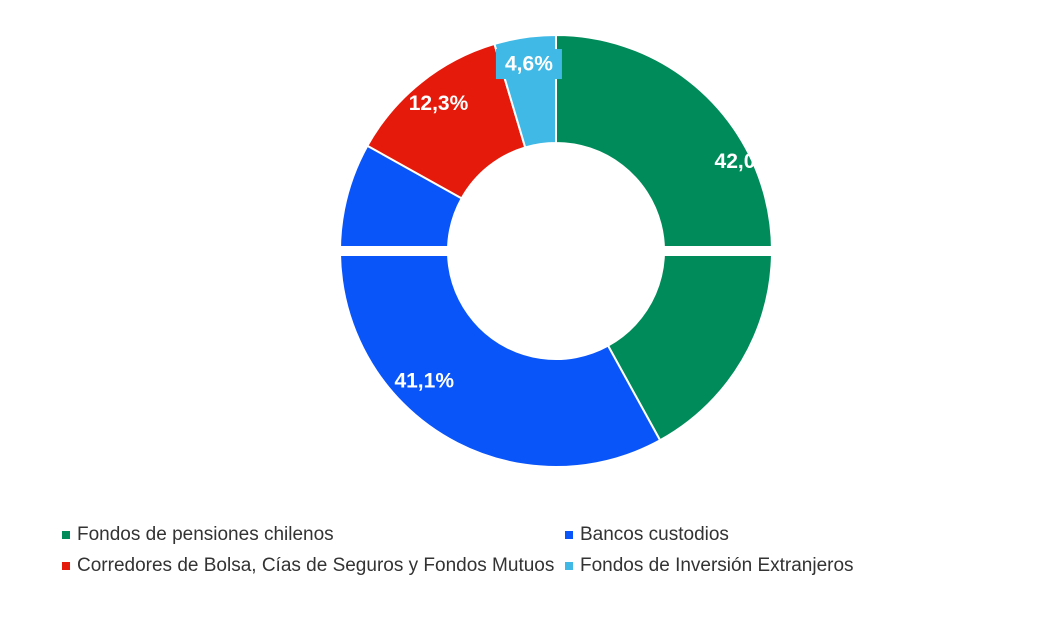 This screenshot has width=1051, height=631. What do you see at coordinates (205, 534) in the screenshot?
I see `legend-label: Fondos de pensiones chilenos` at bounding box center [205, 534].